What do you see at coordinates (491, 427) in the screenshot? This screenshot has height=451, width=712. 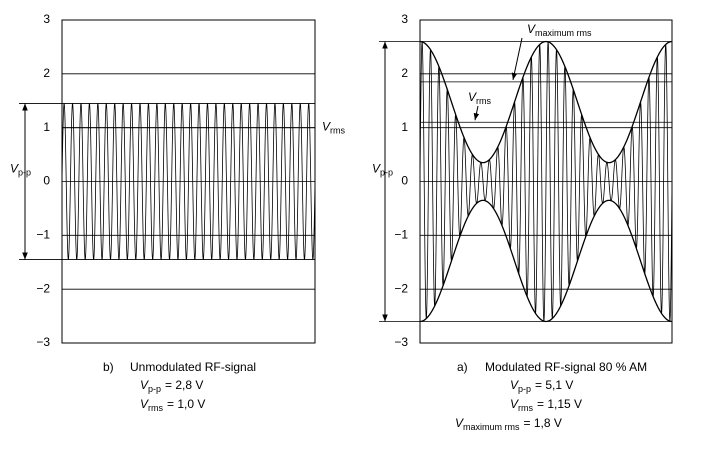 I see `formula-sub: maximum rms` at bounding box center [491, 427].